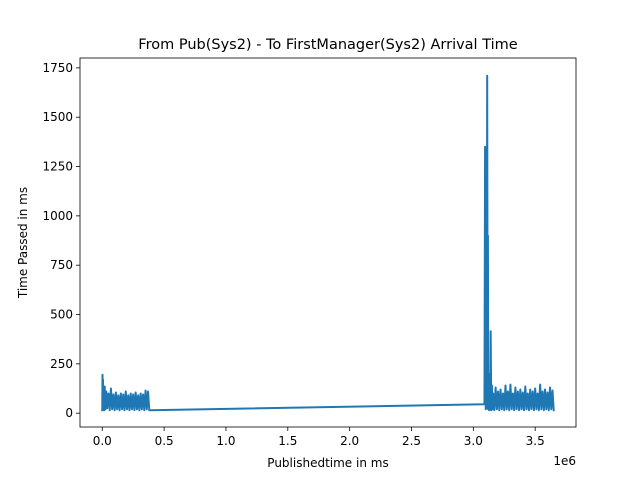 The height and width of the screenshot is (480, 640). Describe the element at coordinates (57, 117) in the screenshot. I see `y-tick-label: 1500` at that location.